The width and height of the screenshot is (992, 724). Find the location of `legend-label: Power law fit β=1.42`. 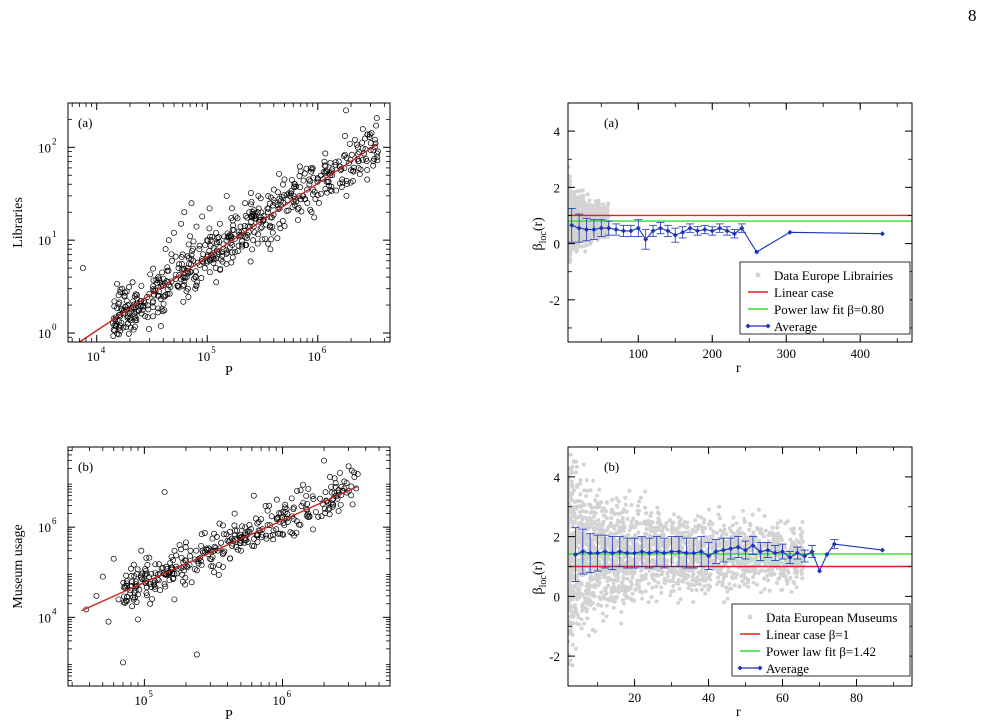

legend-label: Power law fit β=1.42 is located at coordinates (821, 651).